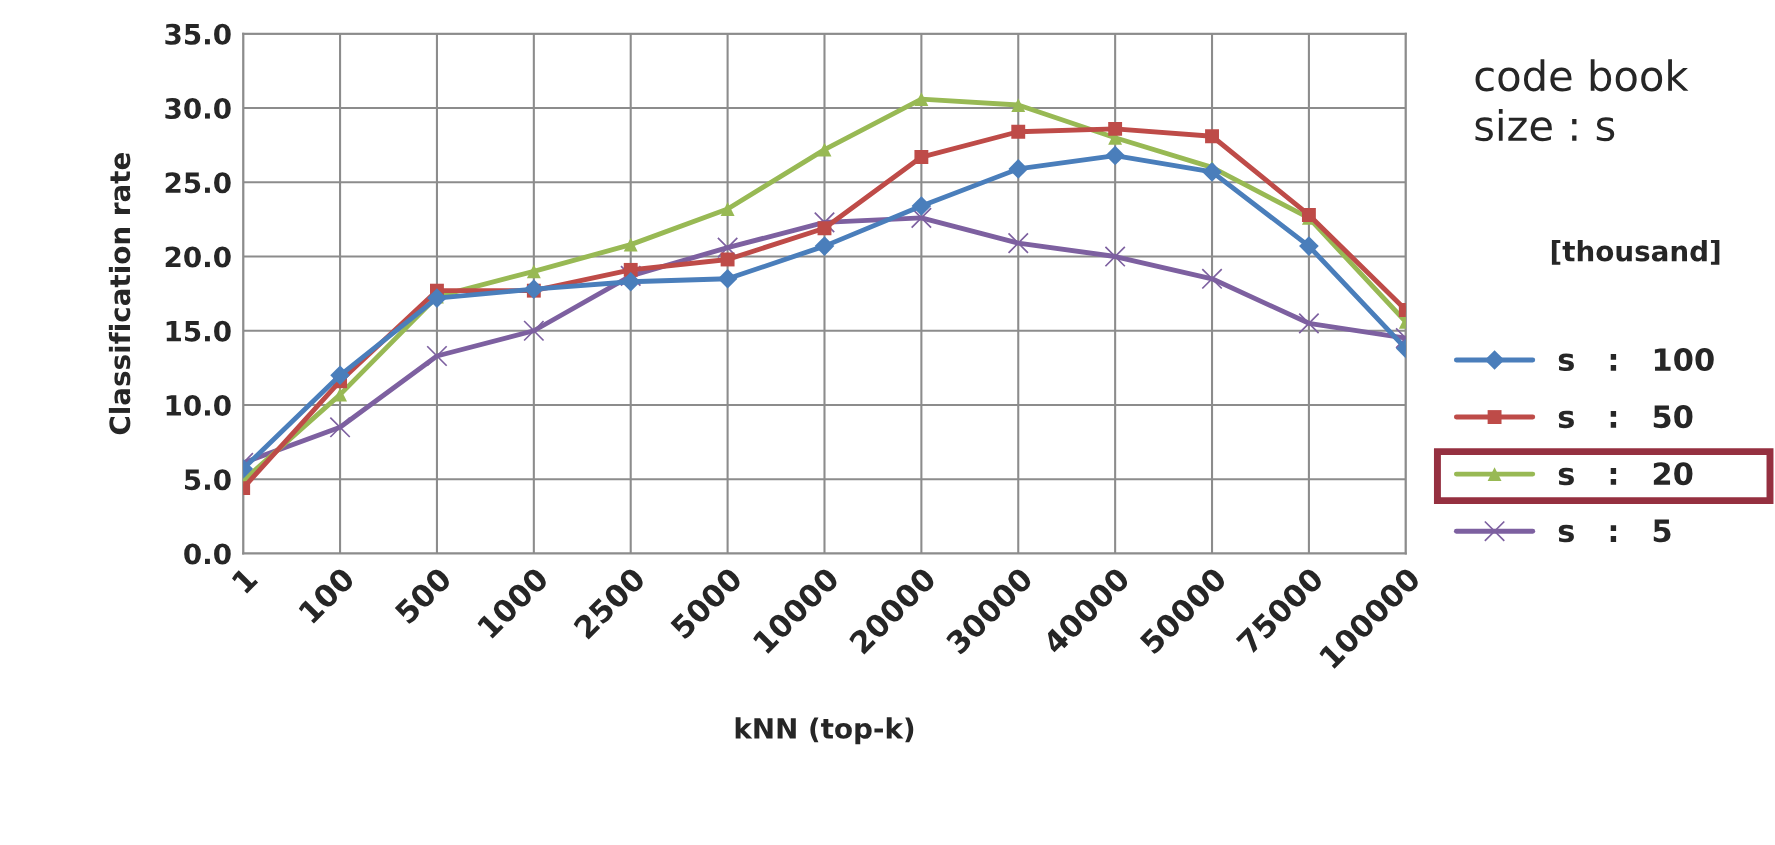 The width and height of the screenshot is (1775, 845). What do you see at coordinates (198, 108) in the screenshot?
I see `y-tick-label: 30.0` at bounding box center [198, 108].